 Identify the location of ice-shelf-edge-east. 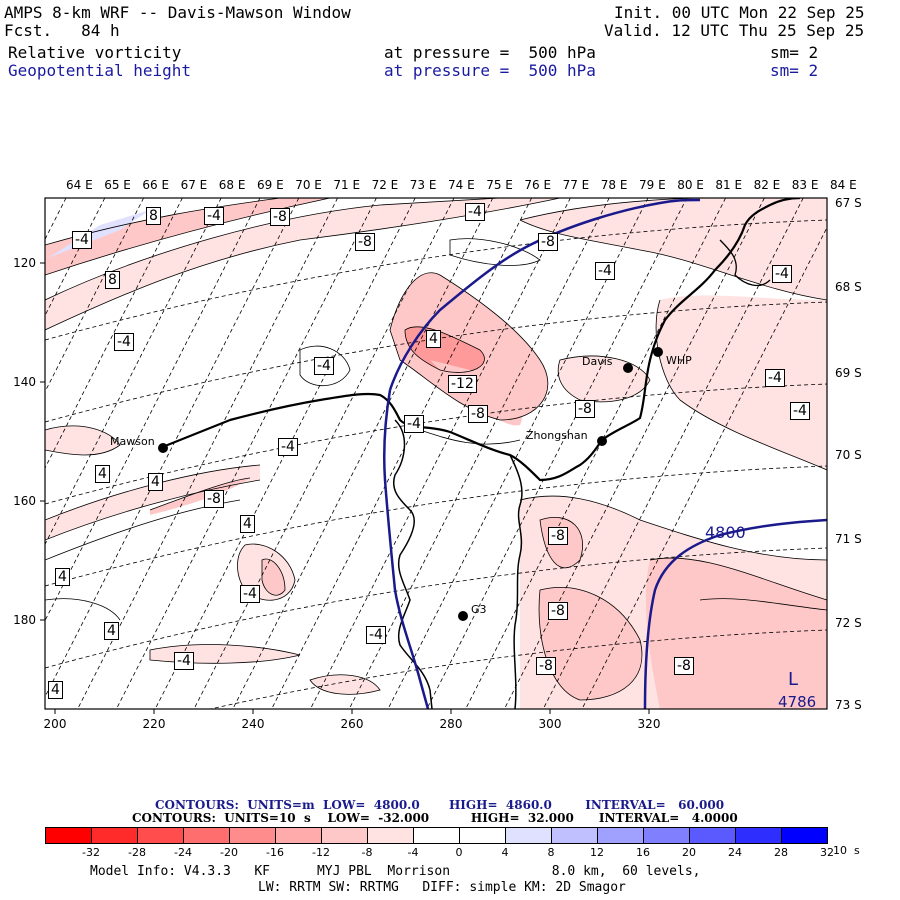
(516, 581).